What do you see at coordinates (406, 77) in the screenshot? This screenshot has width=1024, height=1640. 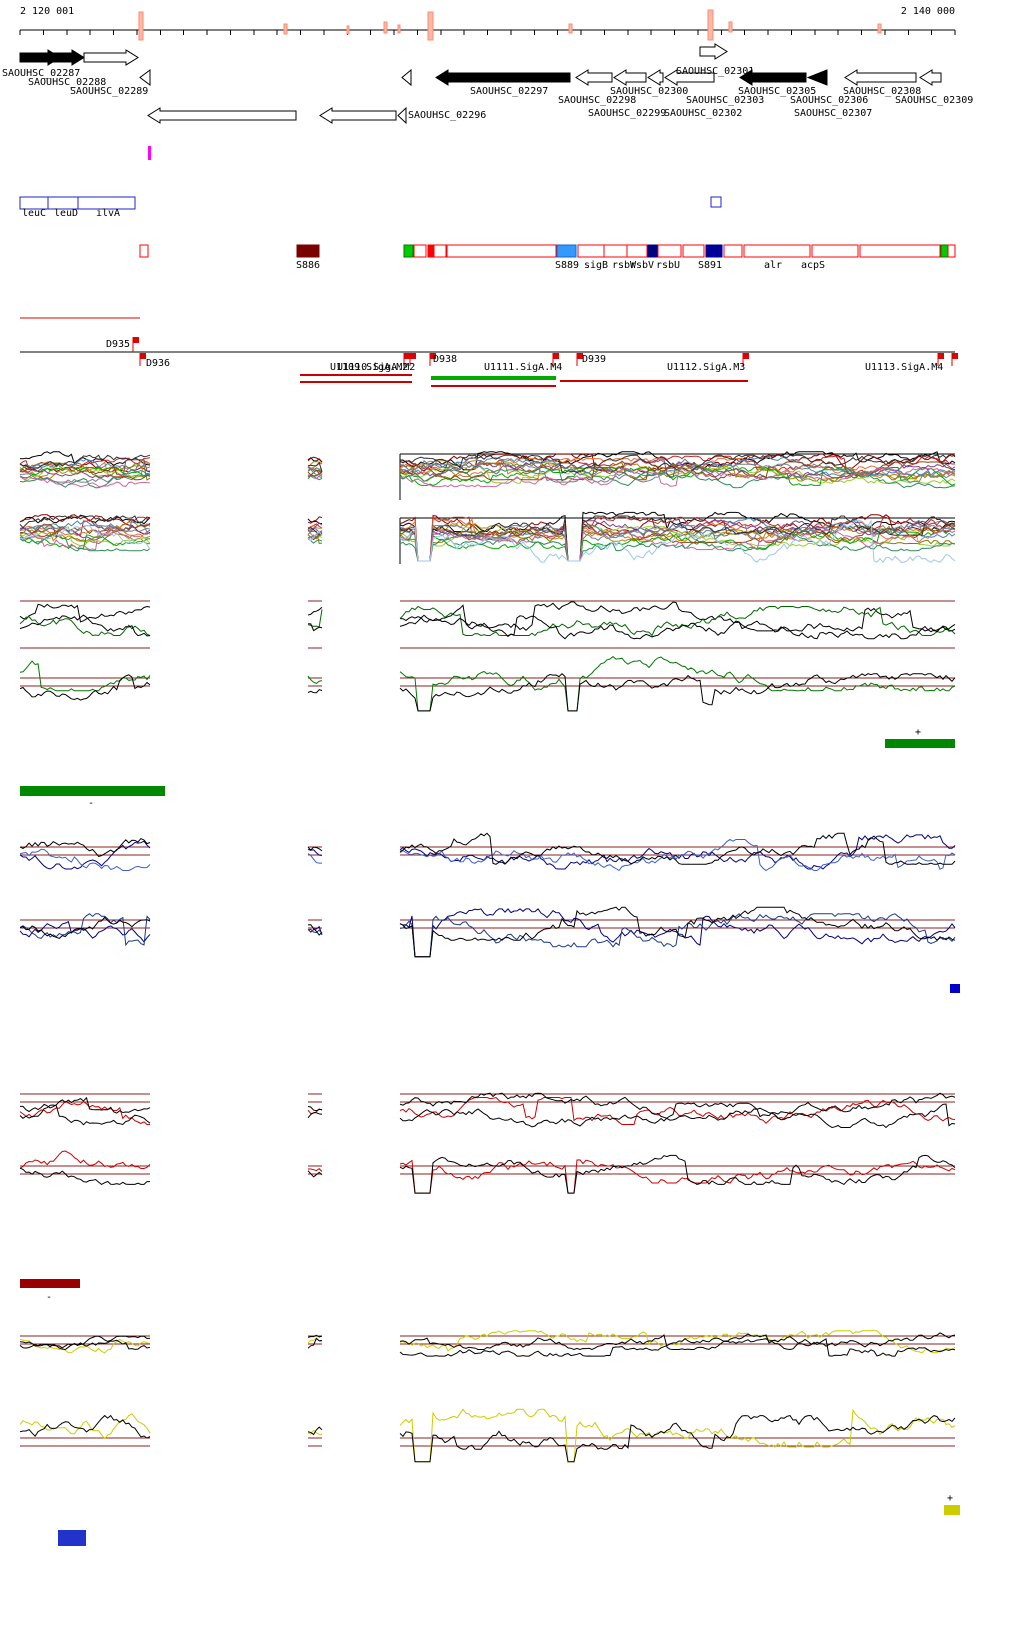 I see `gene-arrow-arrowhead-b` at bounding box center [406, 77].